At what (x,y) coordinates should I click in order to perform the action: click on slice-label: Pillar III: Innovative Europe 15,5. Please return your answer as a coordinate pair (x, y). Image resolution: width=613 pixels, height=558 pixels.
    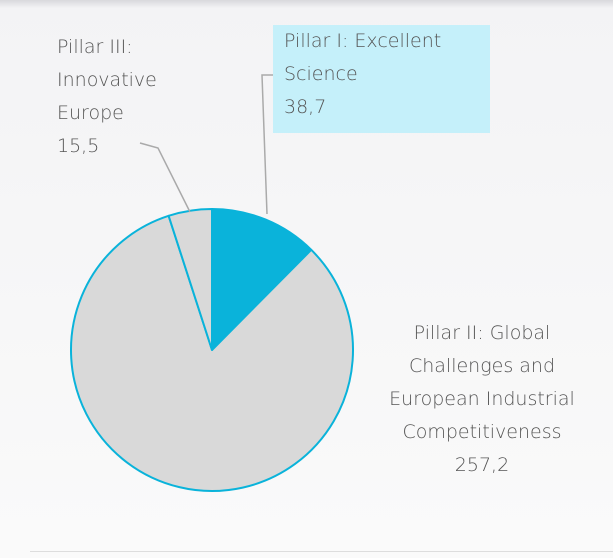
    Looking at the image, I should click on (127, 97).